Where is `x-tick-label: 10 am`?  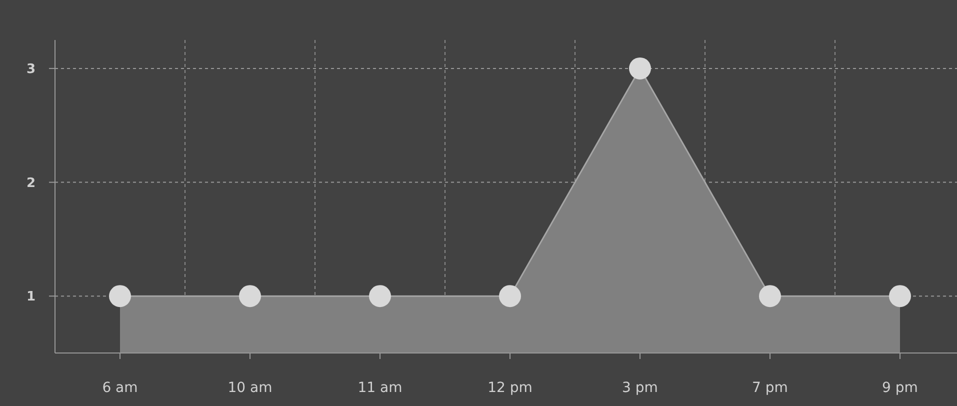
x-tick-label: 10 am is located at coordinates (250, 388).